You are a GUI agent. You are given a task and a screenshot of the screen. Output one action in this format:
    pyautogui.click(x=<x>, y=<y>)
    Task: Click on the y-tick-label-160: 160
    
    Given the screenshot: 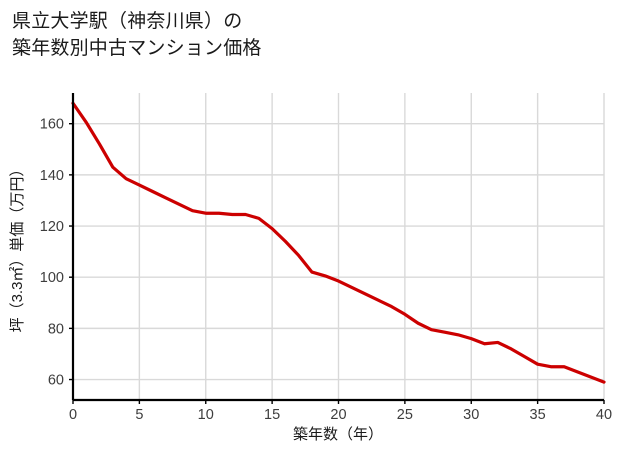 What is the action you would take?
    pyautogui.click(x=52, y=125)
    